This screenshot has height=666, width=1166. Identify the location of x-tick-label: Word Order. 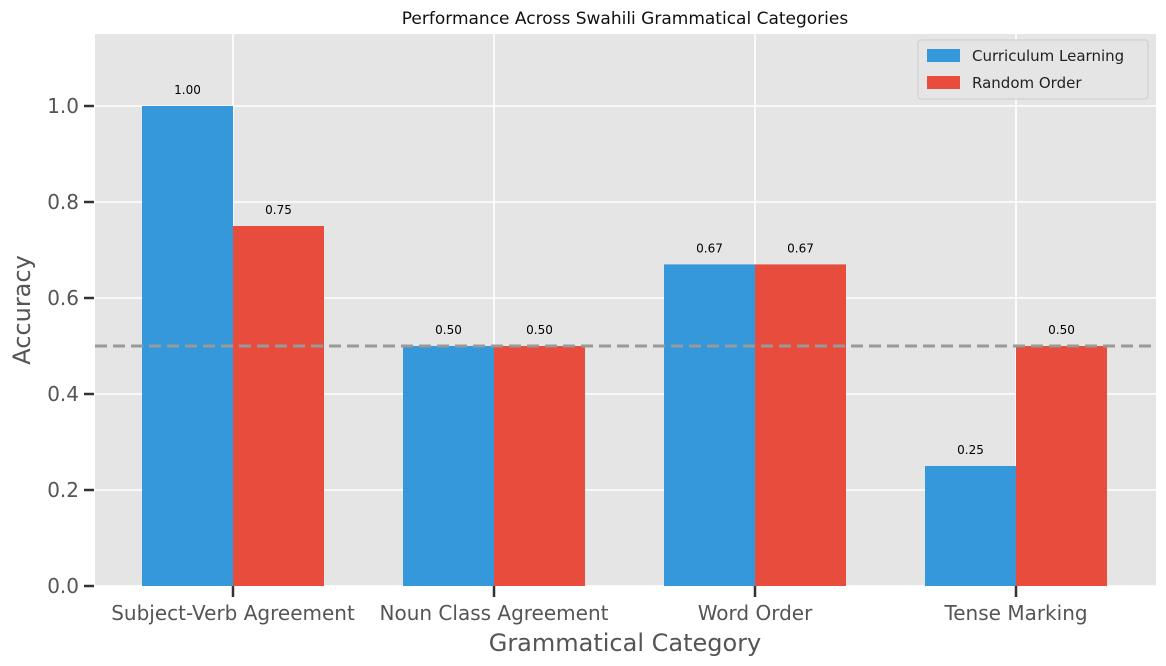
(755, 613).